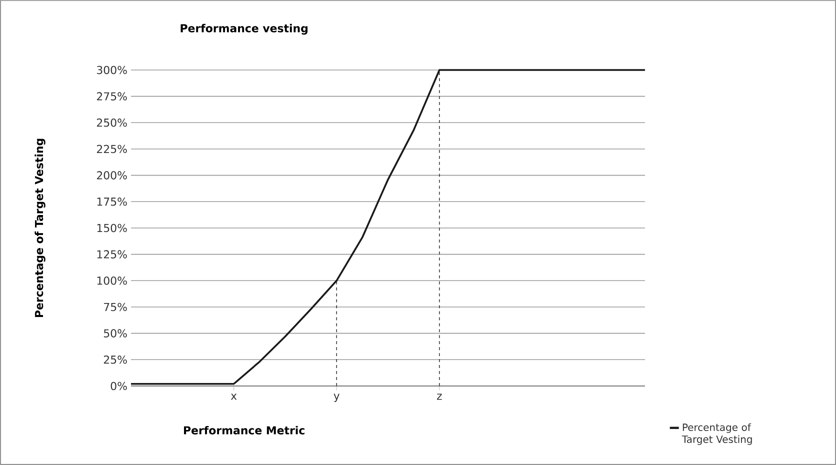 The image size is (836, 465). Describe the element at coordinates (112, 202) in the screenshot. I see `y-tick-label: 175%` at that location.